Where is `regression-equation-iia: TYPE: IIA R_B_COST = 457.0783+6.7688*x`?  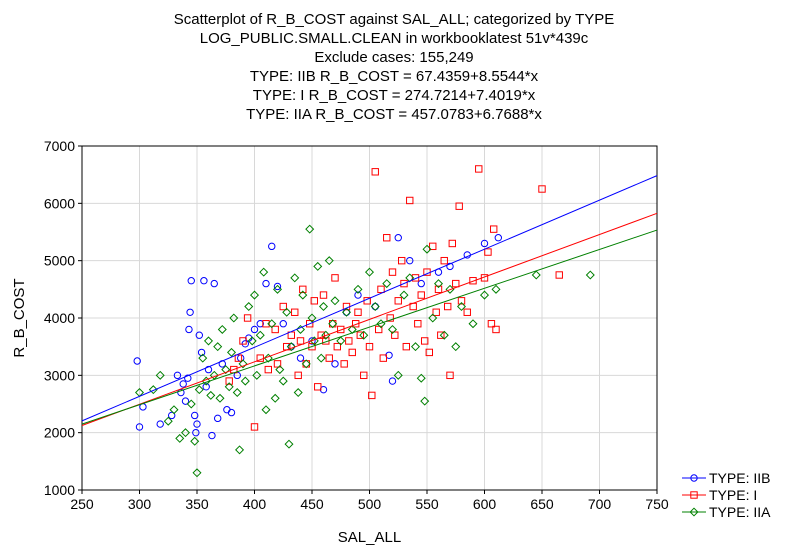
regression-equation-iia: TYPE: IIA R_B_COST = 457.0783+6.7688*x is located at coordinates (394, 114).